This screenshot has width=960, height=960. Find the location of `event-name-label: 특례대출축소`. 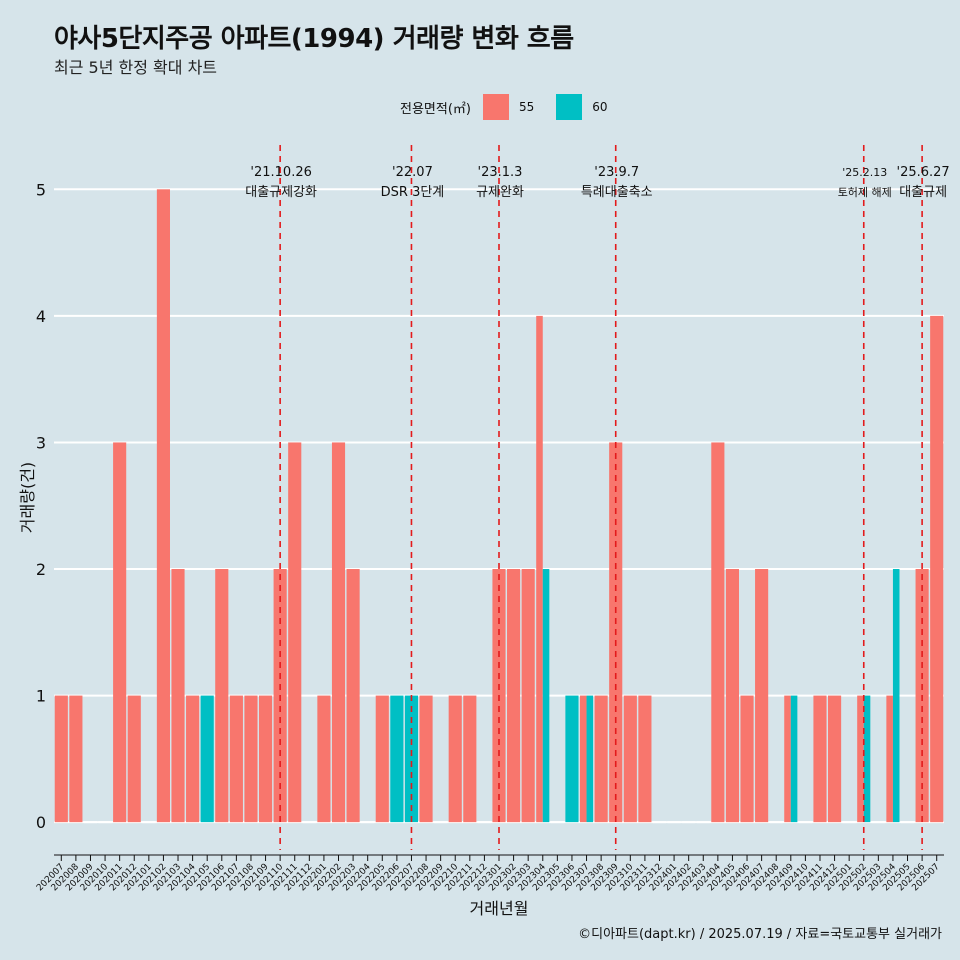

event-name-label: 특례대출축소 is located at coordinates (617, 192).